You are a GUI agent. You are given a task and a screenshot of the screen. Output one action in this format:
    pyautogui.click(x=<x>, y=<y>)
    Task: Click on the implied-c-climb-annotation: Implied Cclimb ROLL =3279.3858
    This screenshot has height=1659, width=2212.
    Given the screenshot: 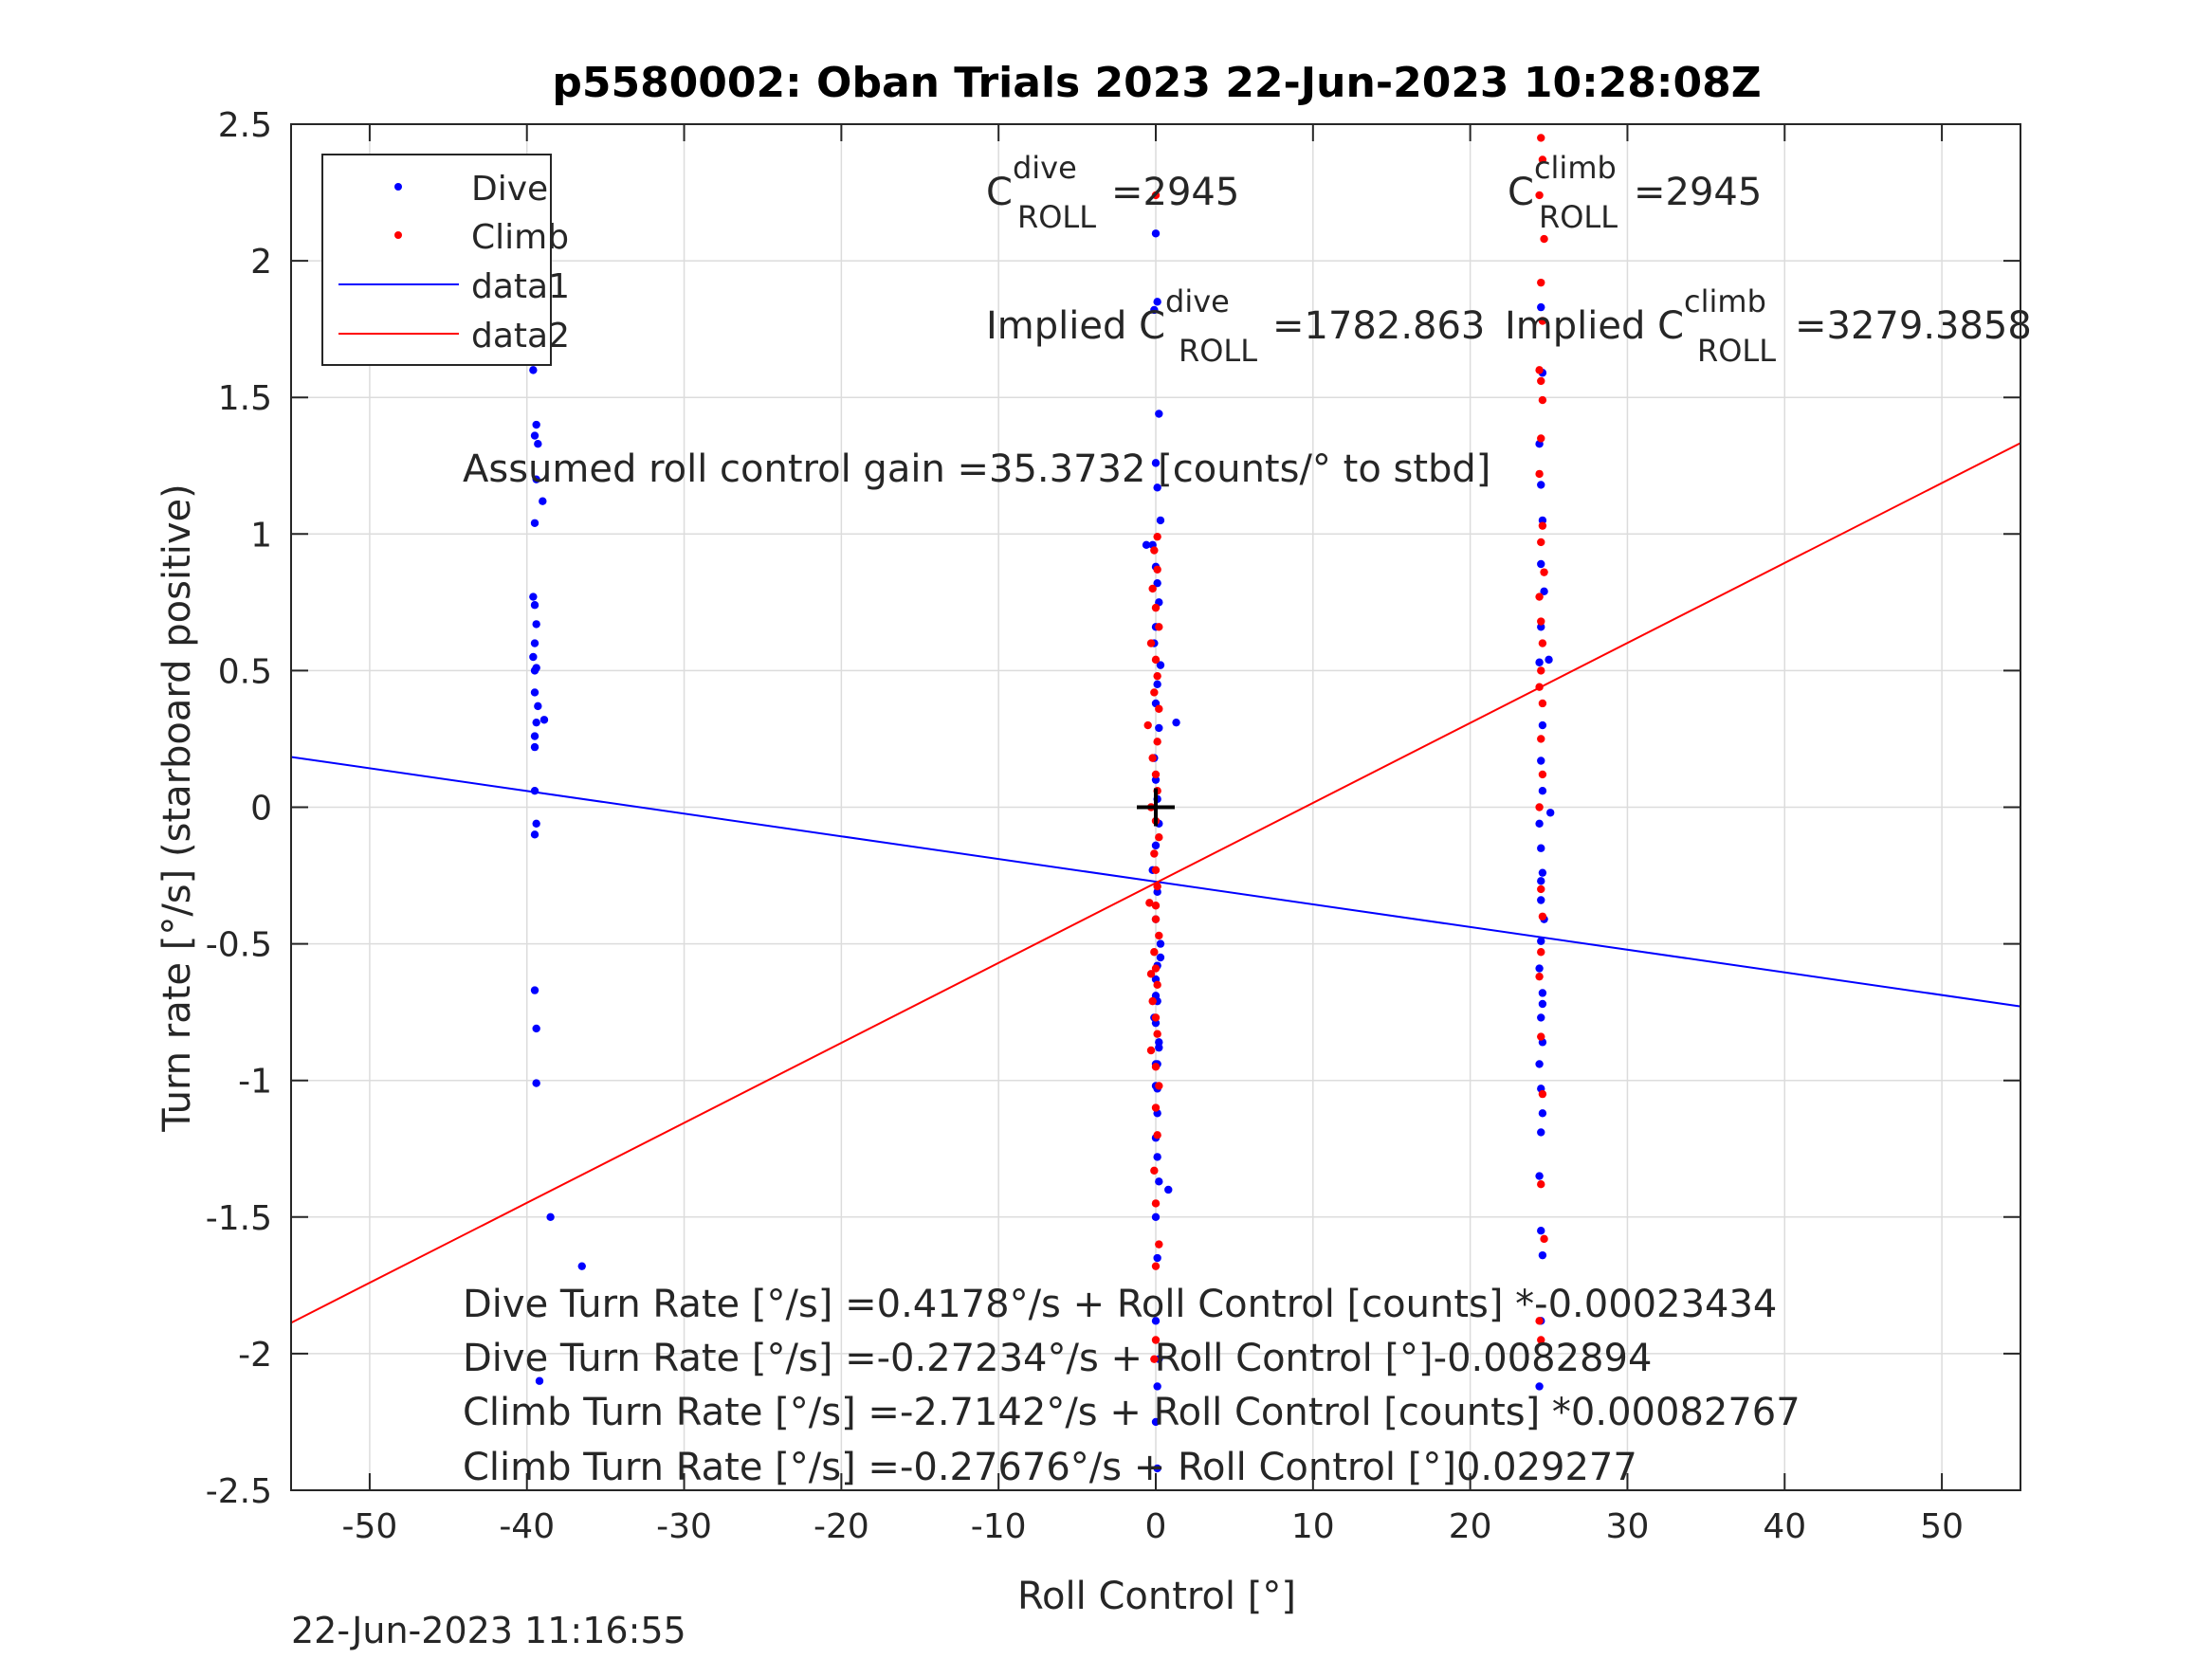 What is the action you would take?
    pyautogui.click(x=1768, y=326)
    